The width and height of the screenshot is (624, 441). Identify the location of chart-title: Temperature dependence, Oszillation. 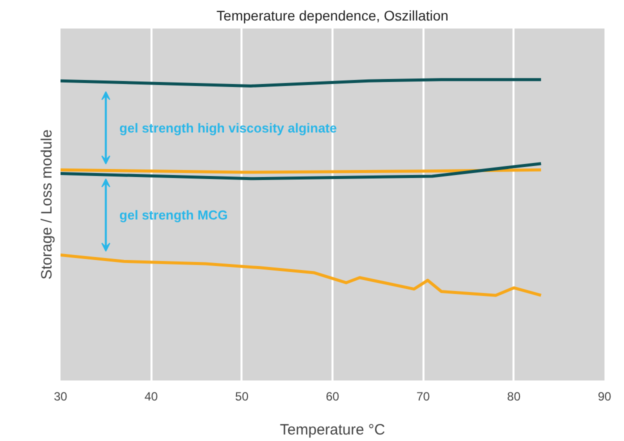
(332, 16).